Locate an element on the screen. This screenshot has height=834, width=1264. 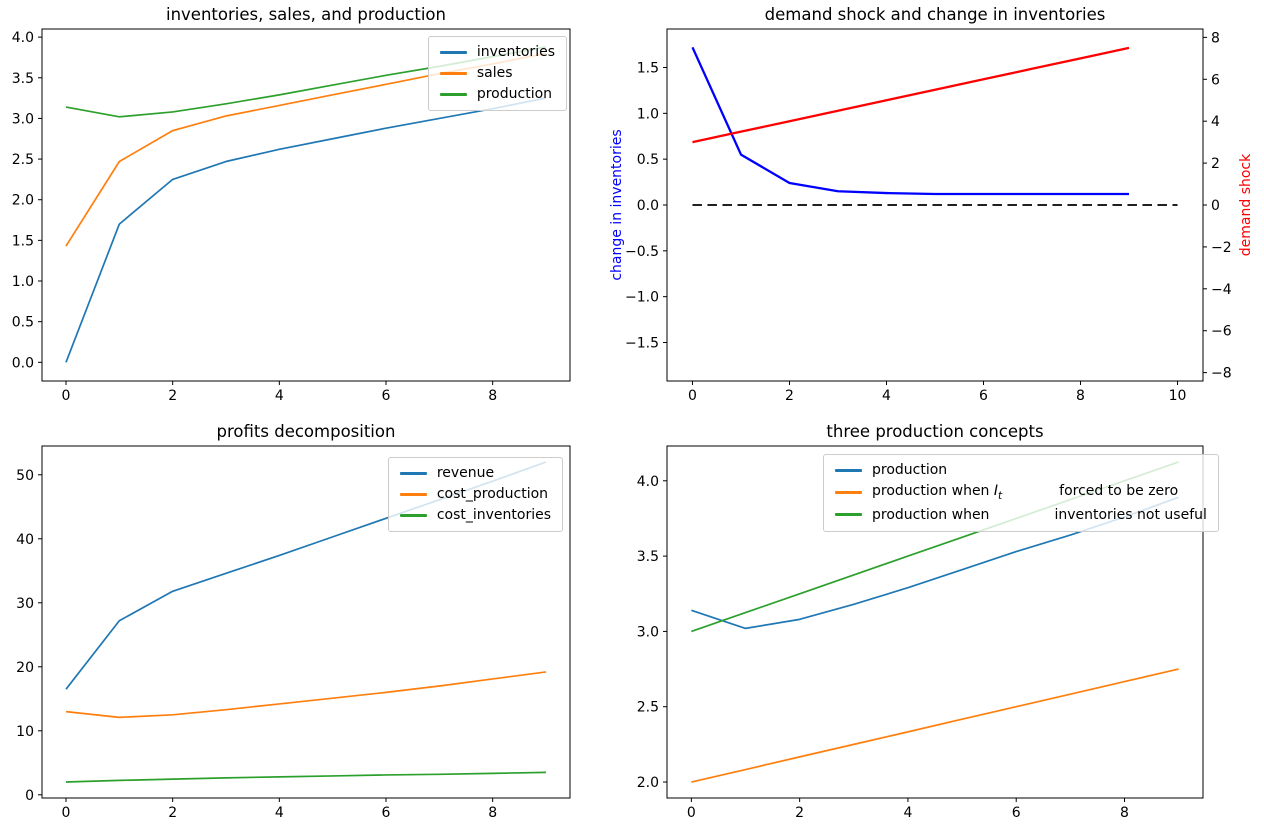
legend-item: cost_production is located at coordinates (475, 494).